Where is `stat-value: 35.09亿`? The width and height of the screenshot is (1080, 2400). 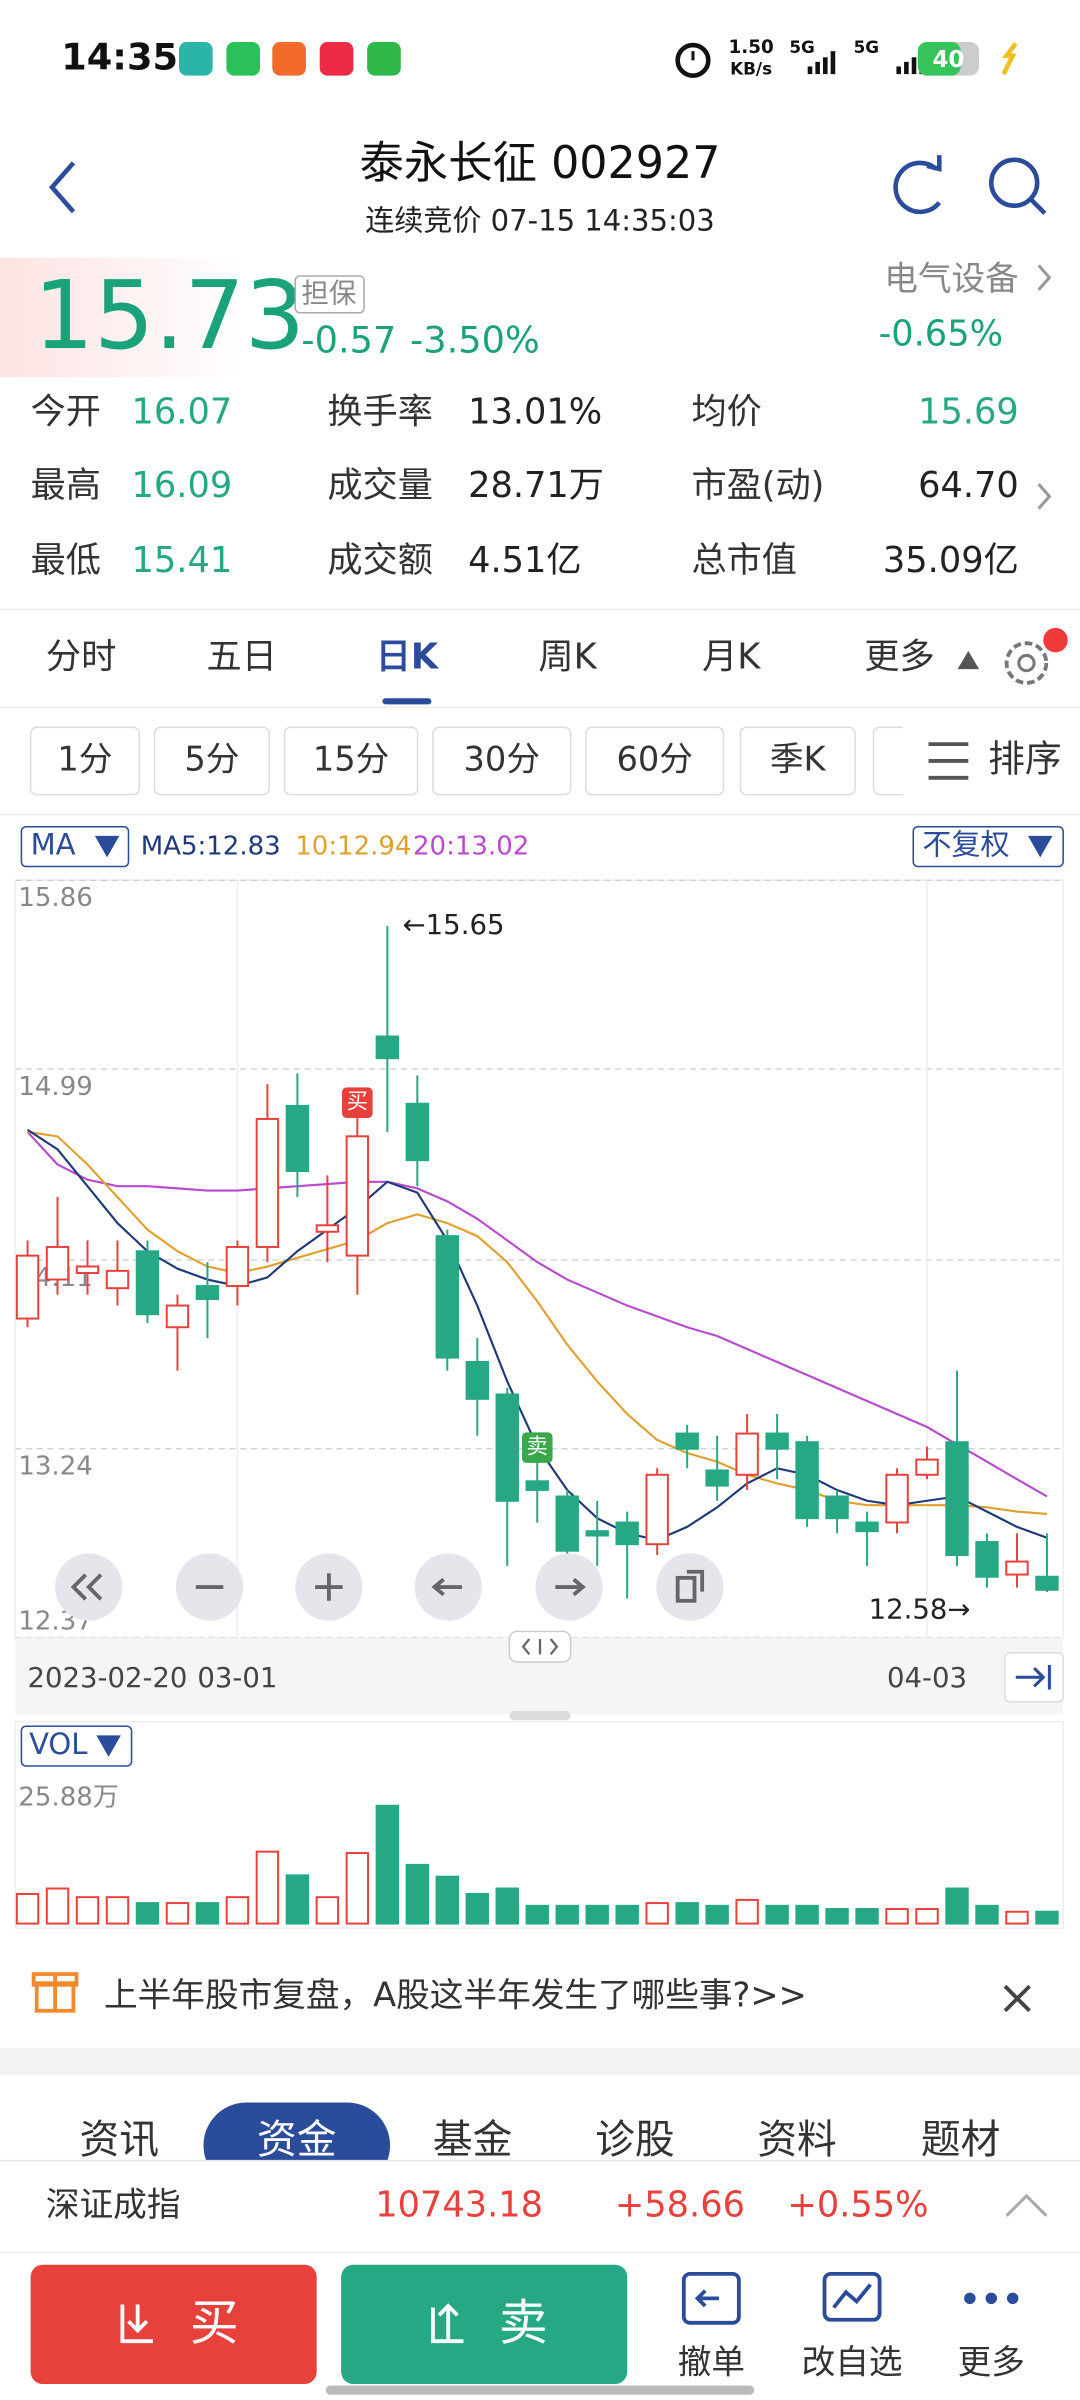 stat-value: 35.09亿 is located at coordinates (951, 560).